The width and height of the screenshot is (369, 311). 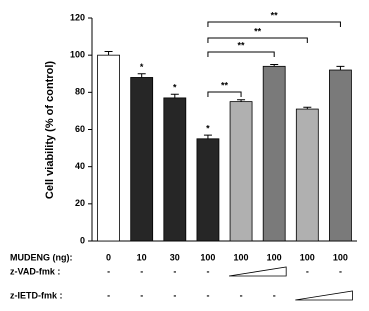 What do you see at coordinates (77, 17) in the screenshot?
I see `y-tick-label: 120` at bounding box center [77, 17].